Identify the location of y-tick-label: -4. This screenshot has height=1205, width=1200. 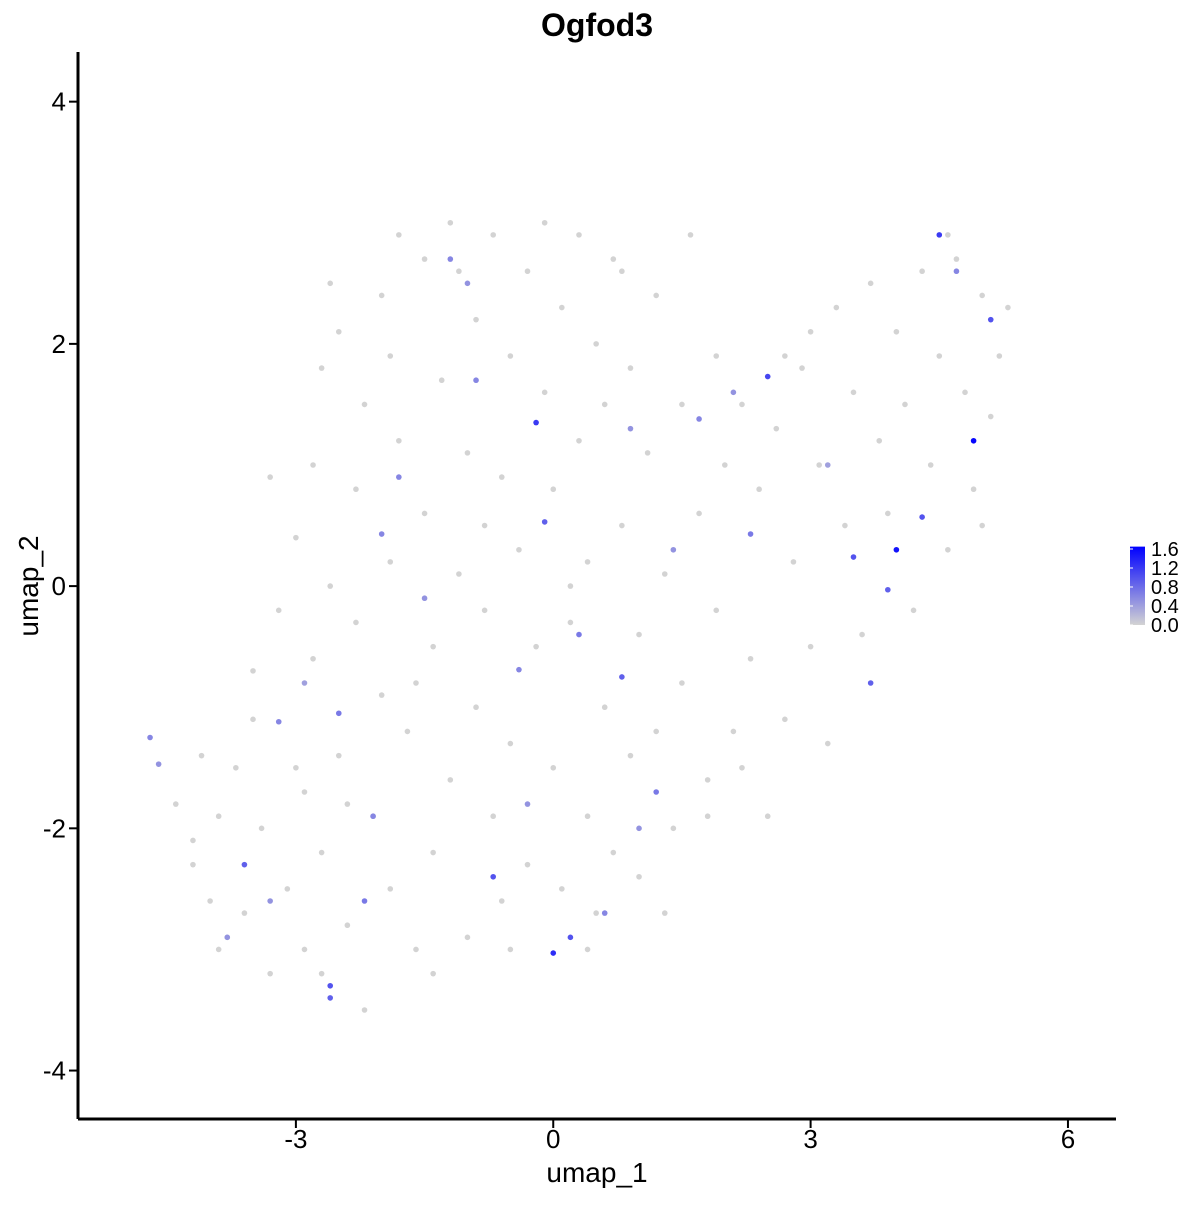
(54, 1071).